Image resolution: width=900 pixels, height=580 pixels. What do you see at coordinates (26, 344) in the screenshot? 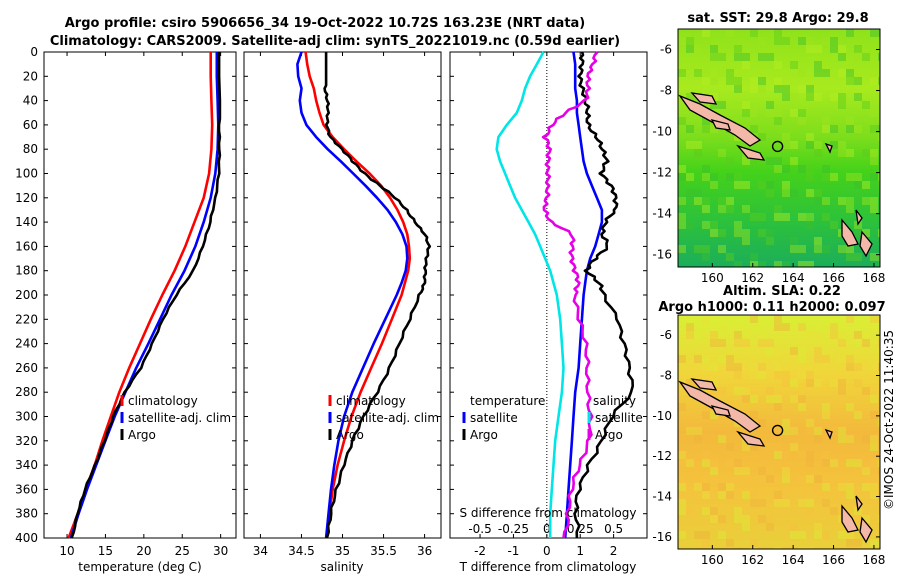
I see `y-tick-label: 240` at bounding box center [26, 344].